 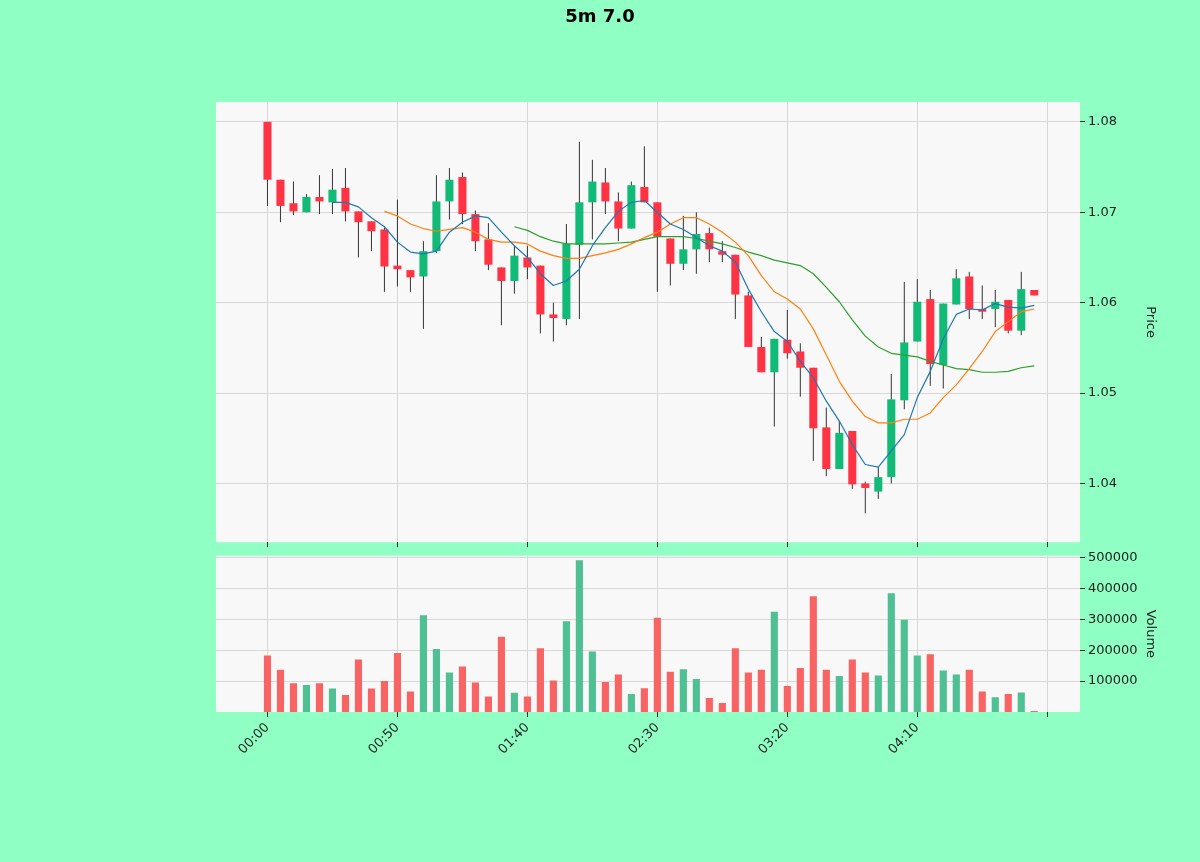 What do you see at coordinates (1113, 618) in the screenshot?
I see `y-tick-label: 300000` at bounding box center [1113, 618].